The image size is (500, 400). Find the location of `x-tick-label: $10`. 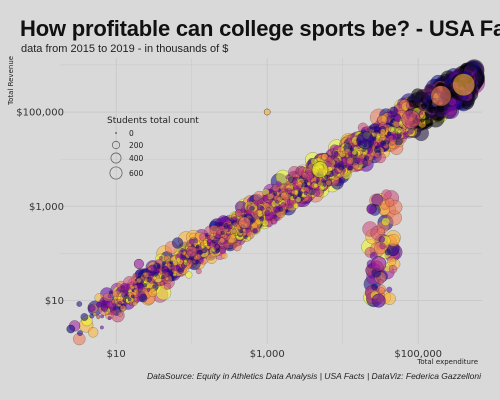

x-tick-label: $10 is located at coordinates (116, 354).